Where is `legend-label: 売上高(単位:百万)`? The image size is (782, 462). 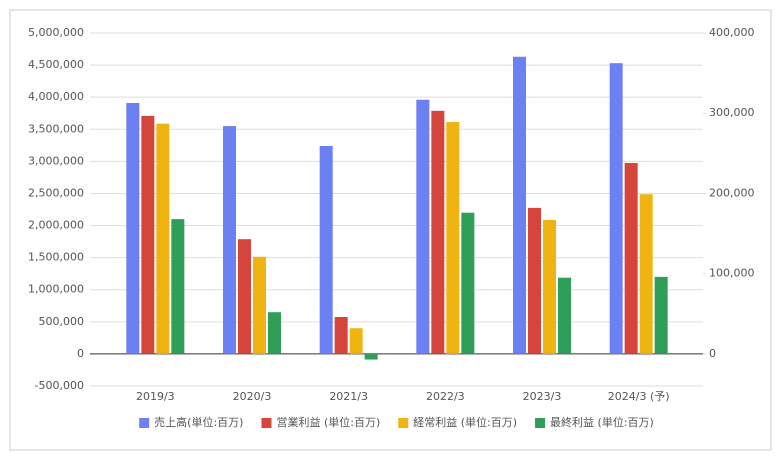 legend-label: 売上高(単位:百万) is located at coordinates (198, 422).